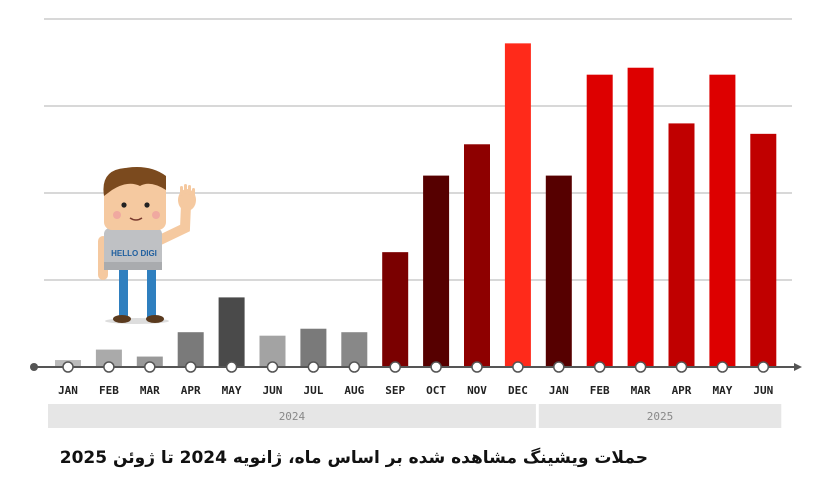 This screenshot has height=490, width=824. Describe the element at coordinates (147, 245) in the screenshot. I see `mascot-illustration: HELLO DIGI` at that location.